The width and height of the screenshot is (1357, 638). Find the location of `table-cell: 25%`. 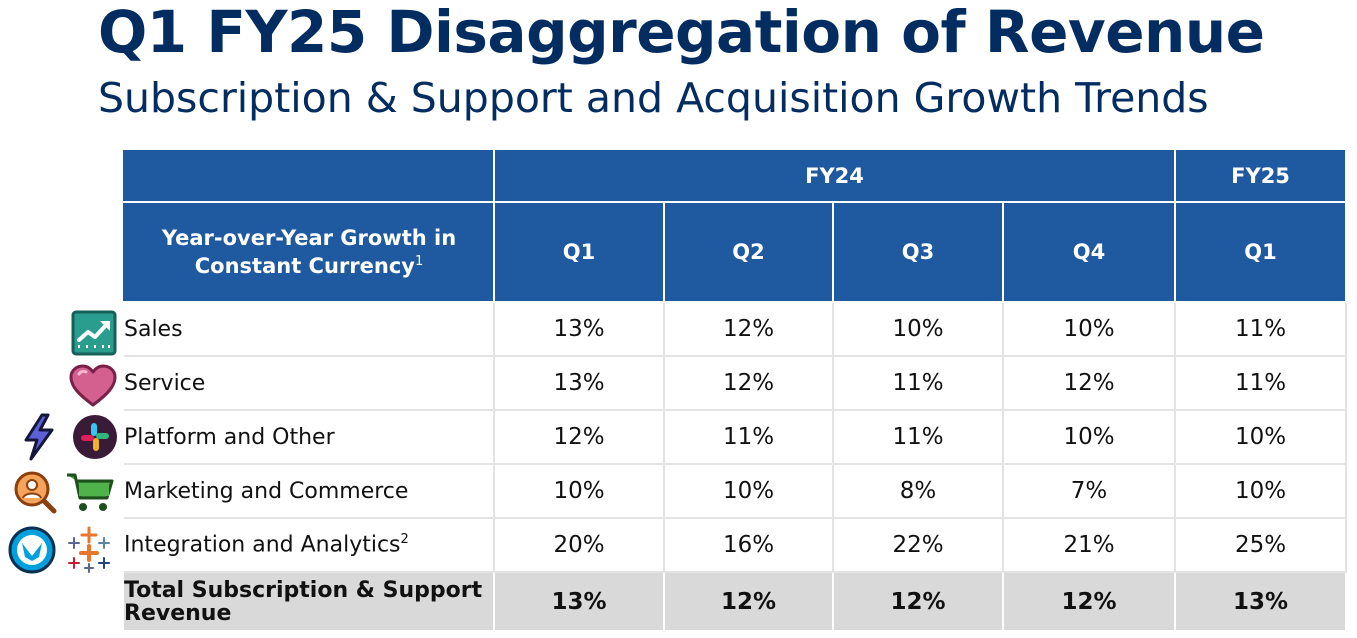

table-cell: 25% is located at coordinates (1261, 545).